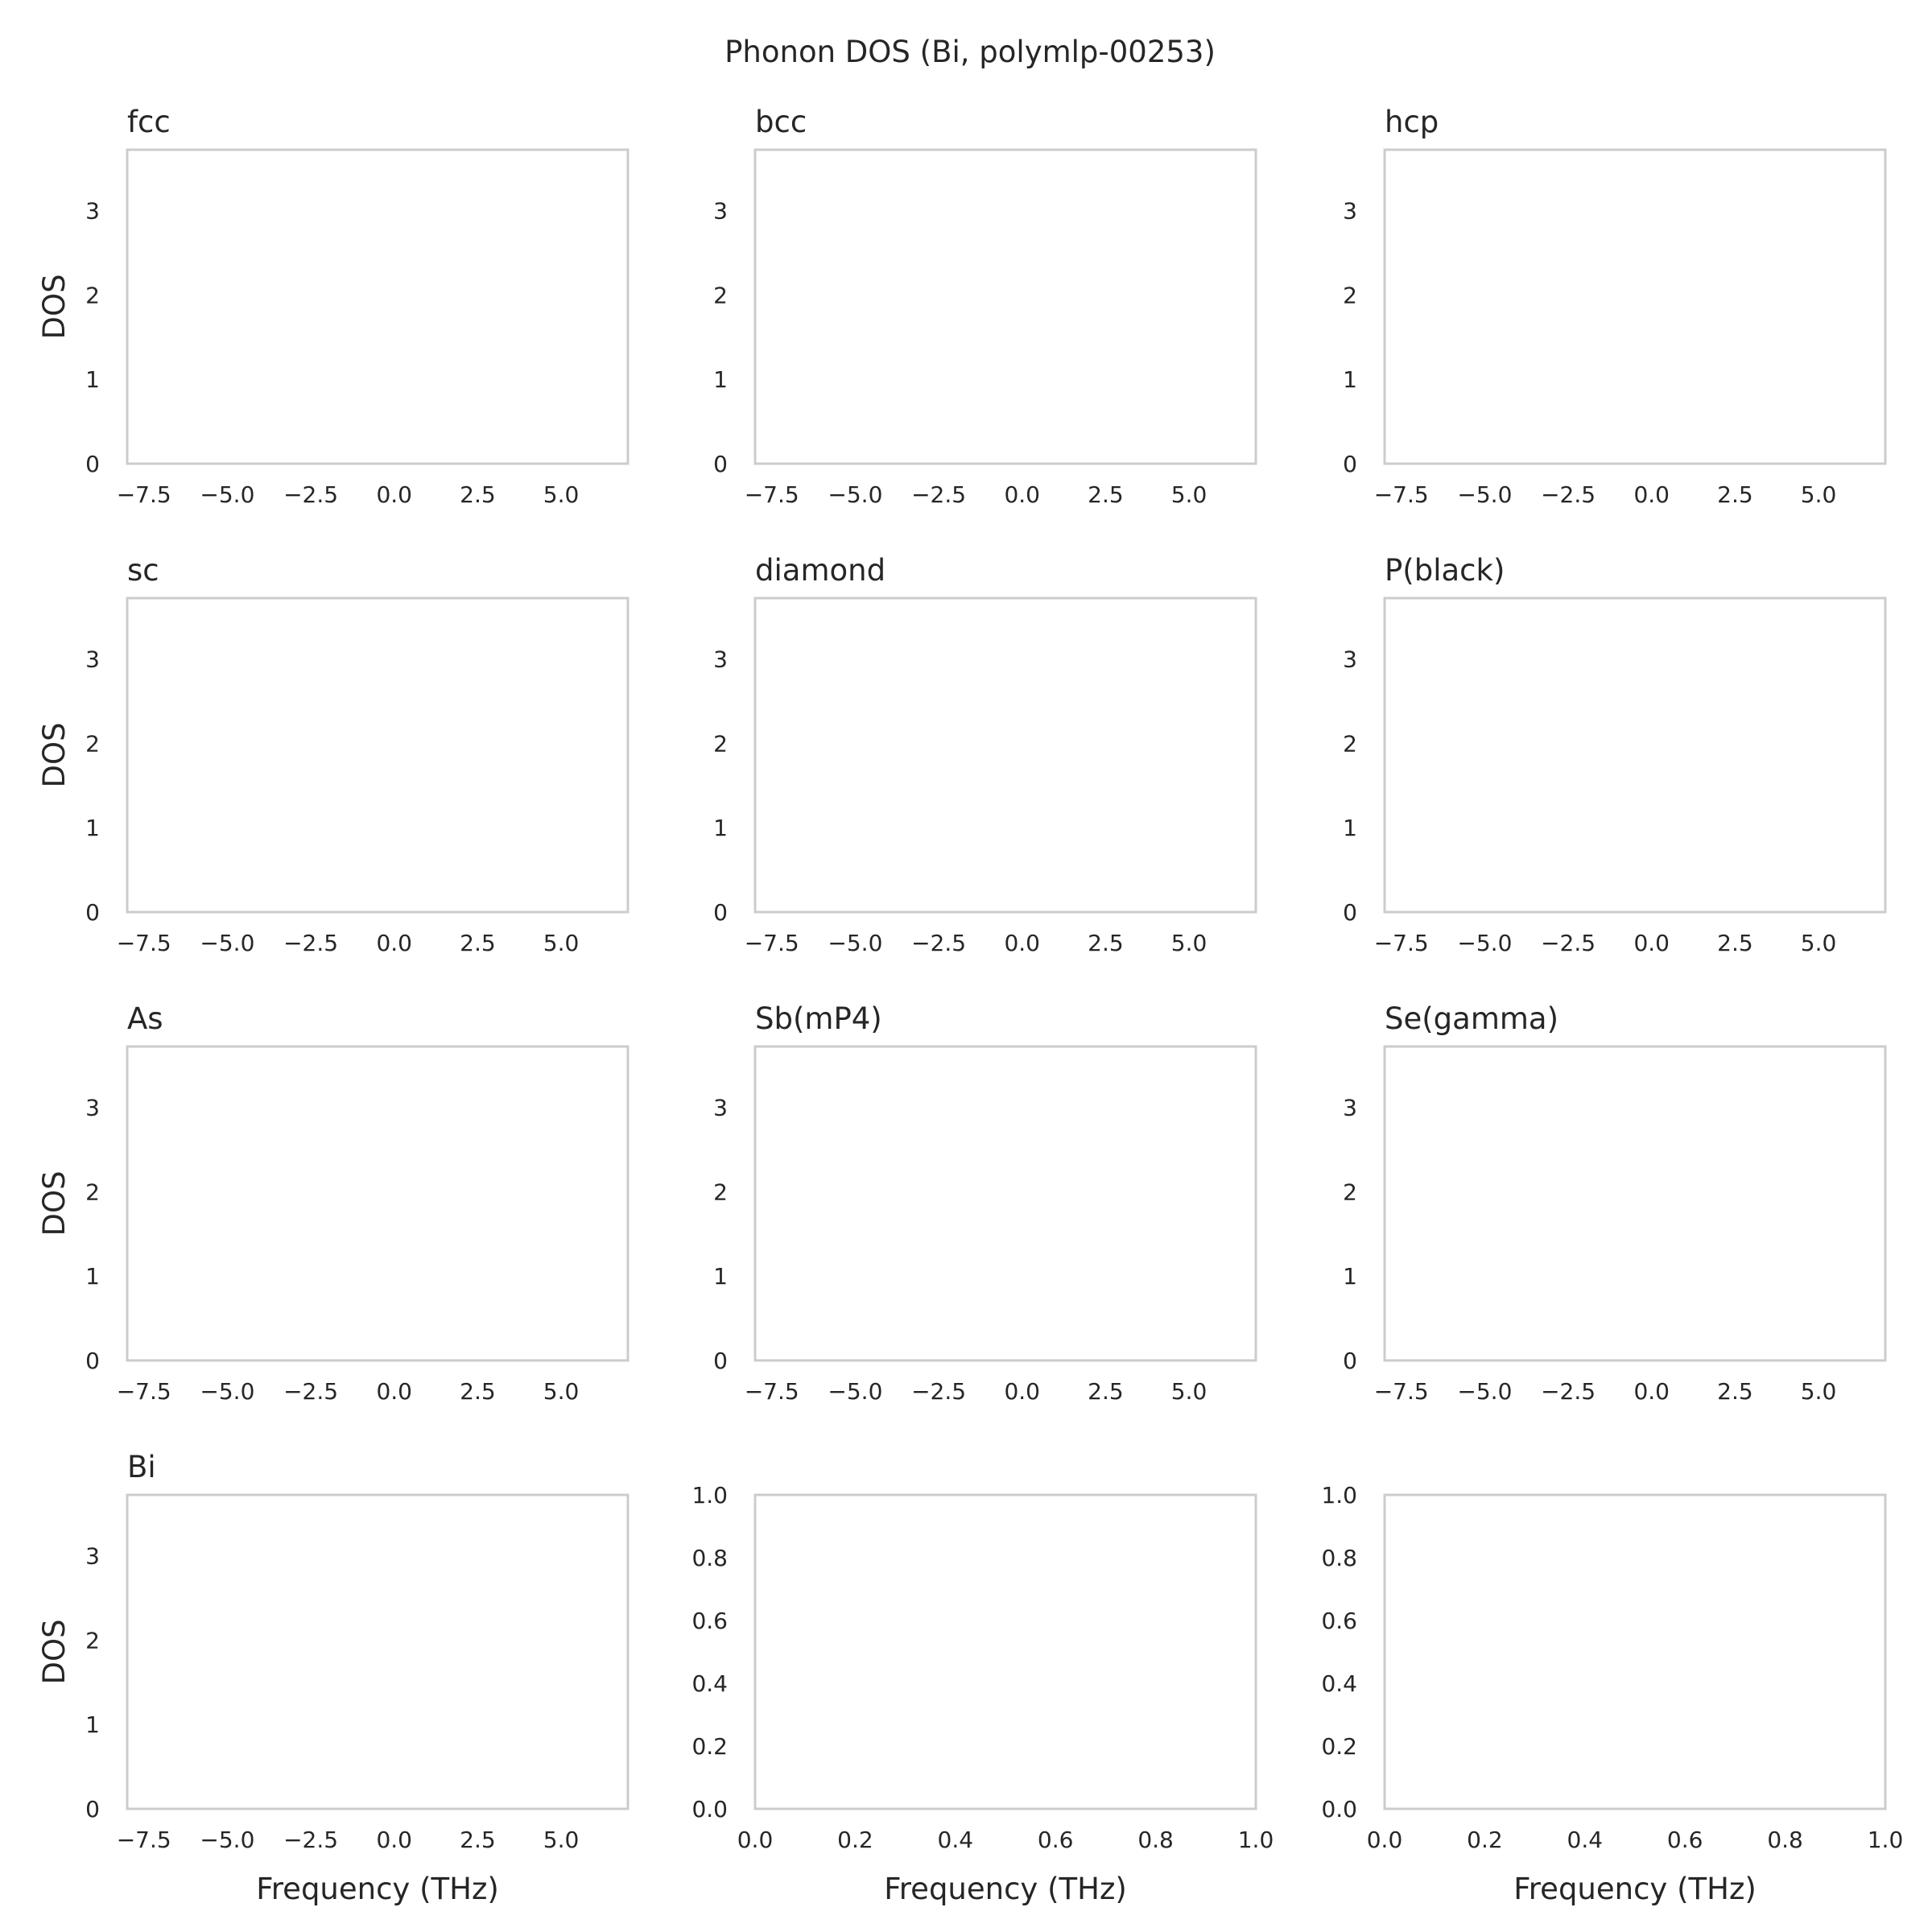 The image size is (1932, 1932). I want to click on subplot-title: fcc, so click(149, 122).